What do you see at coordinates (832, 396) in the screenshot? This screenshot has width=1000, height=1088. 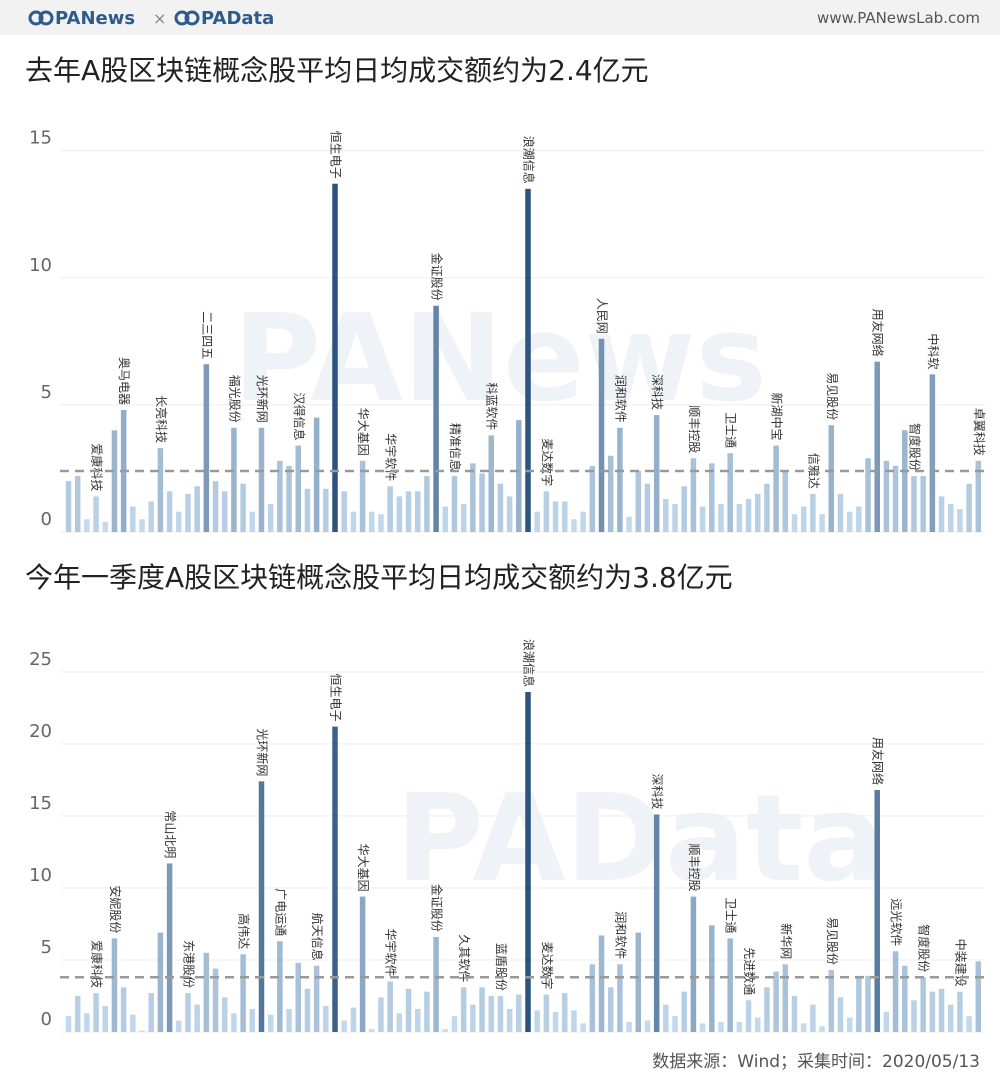 I see `bar-label: 易见股份` at bounding box center [832, 396].